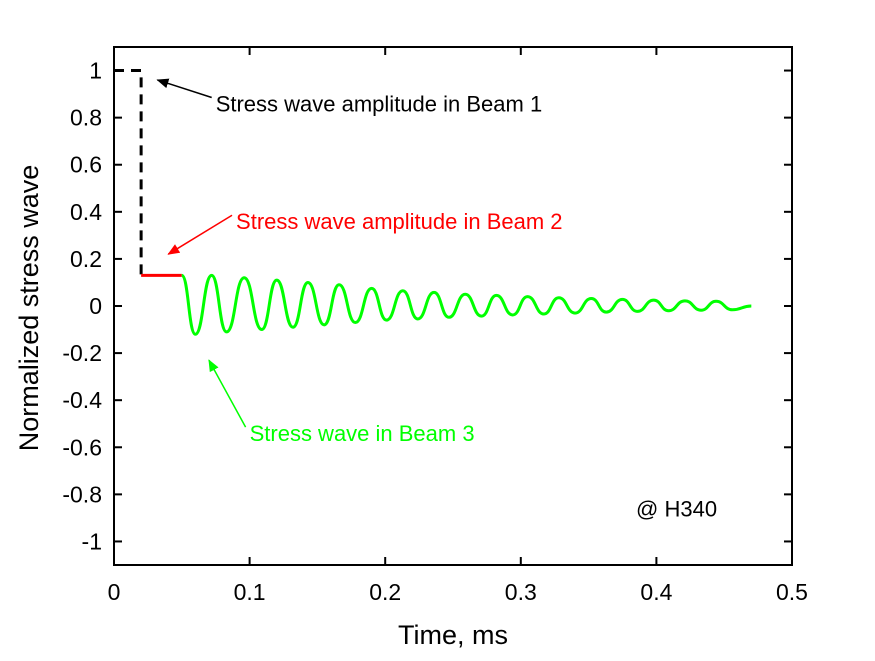 This screenshot has width=875, height=661. Describe the element at coordinates (95, 71) in the screenshot. I see `y-tick-label: 1` at that location.